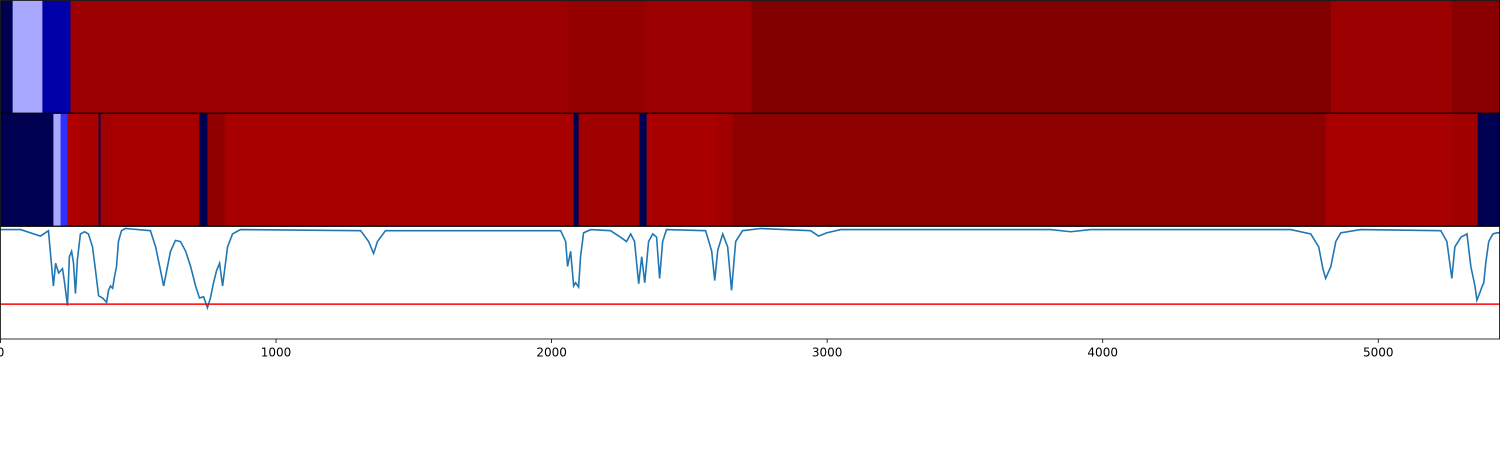  I want to click on x-tick-label: 2000, so click(551, 353).